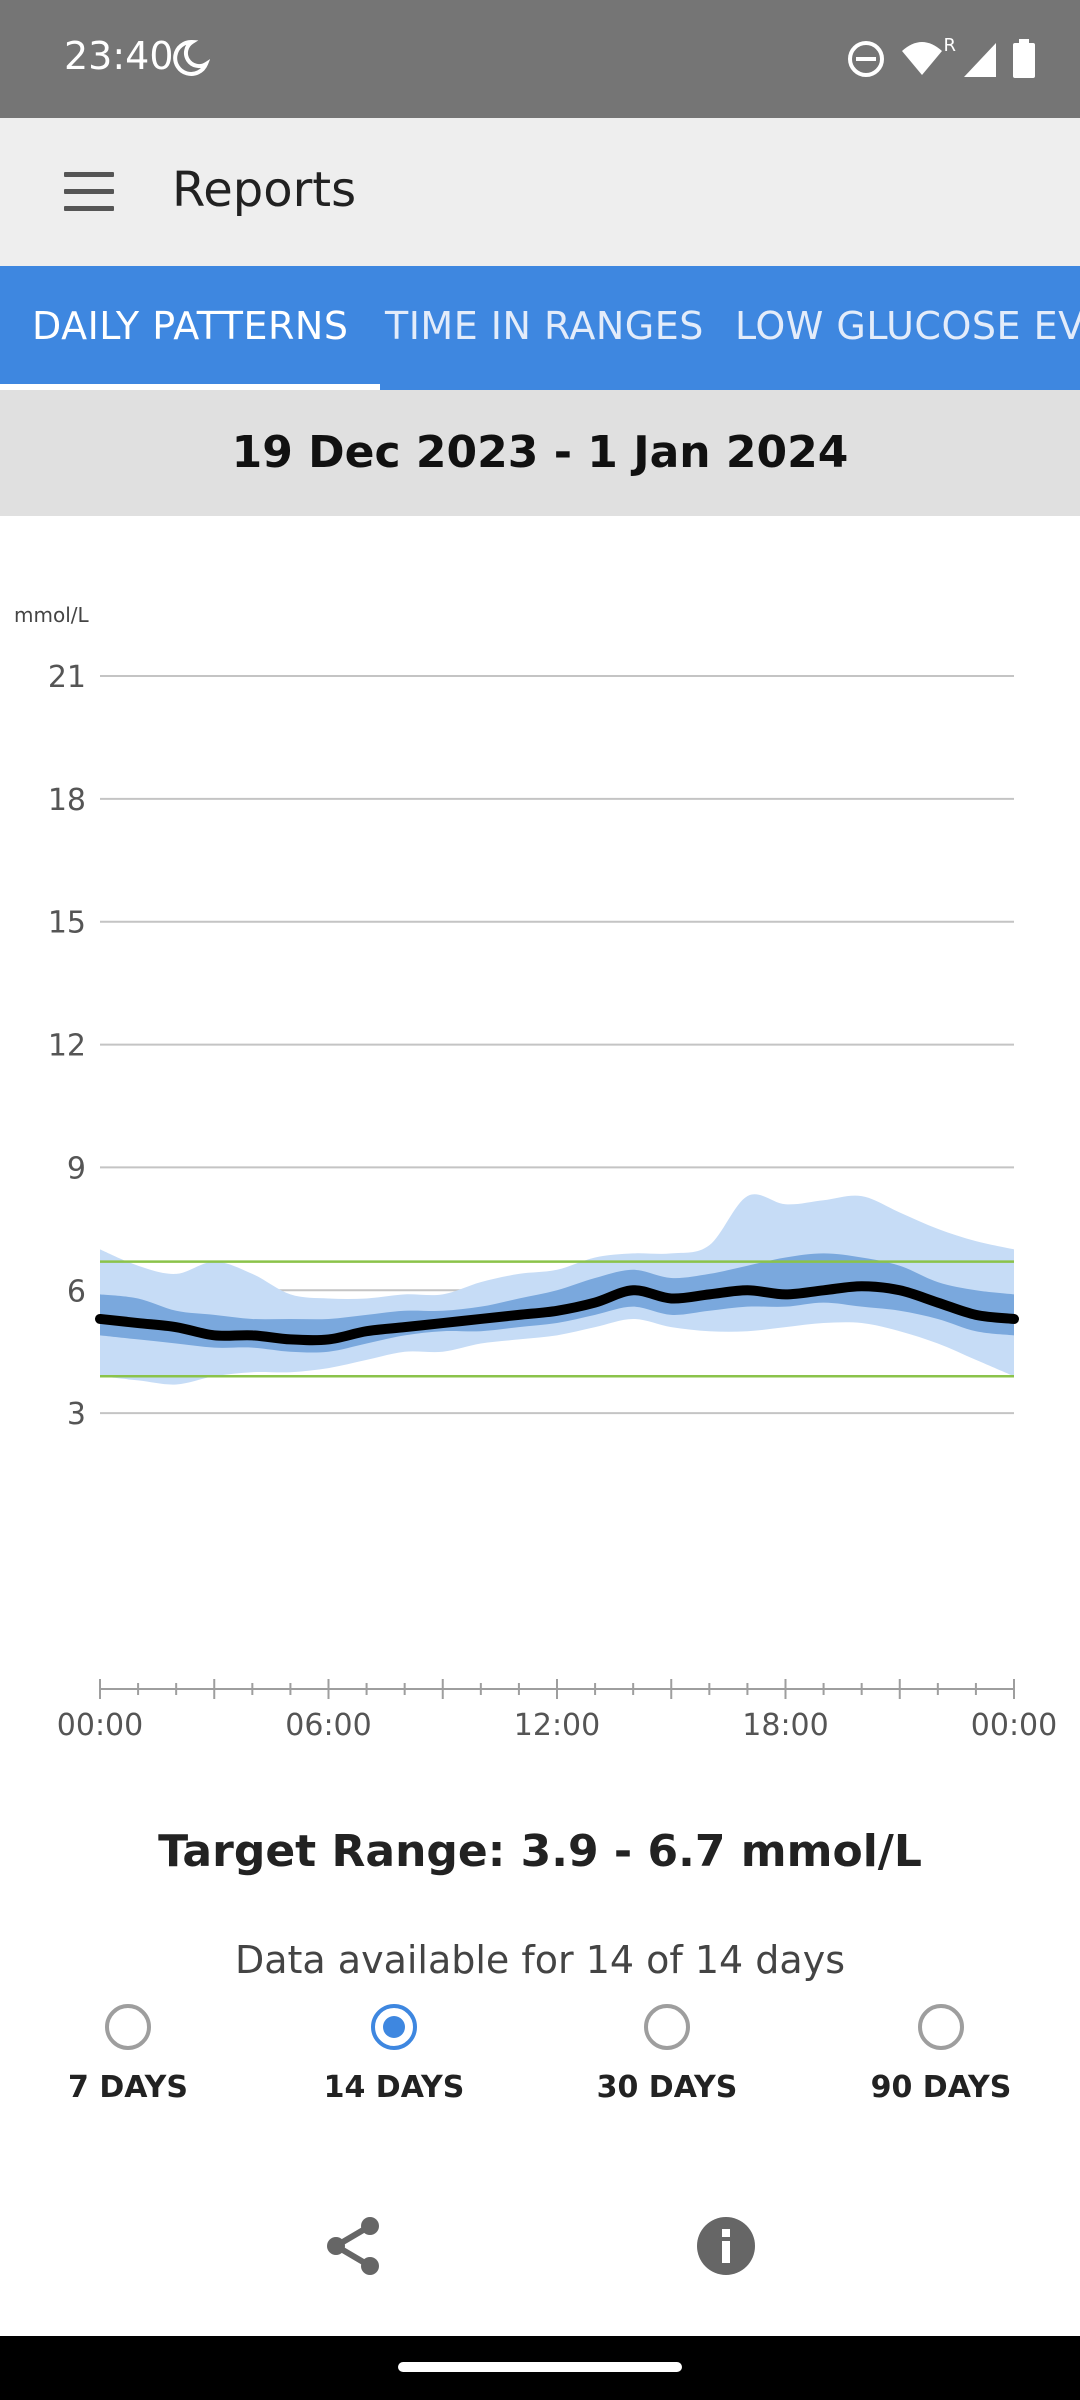  What do you see at coordinates (394, 2054) in the screenshot?
I see `period-14-days: 14 DAYS` at bounding box center [394, 2054].